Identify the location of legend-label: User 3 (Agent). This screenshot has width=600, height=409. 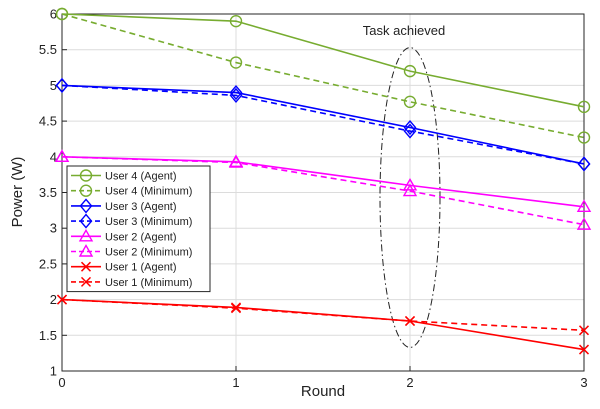
(141, 207).